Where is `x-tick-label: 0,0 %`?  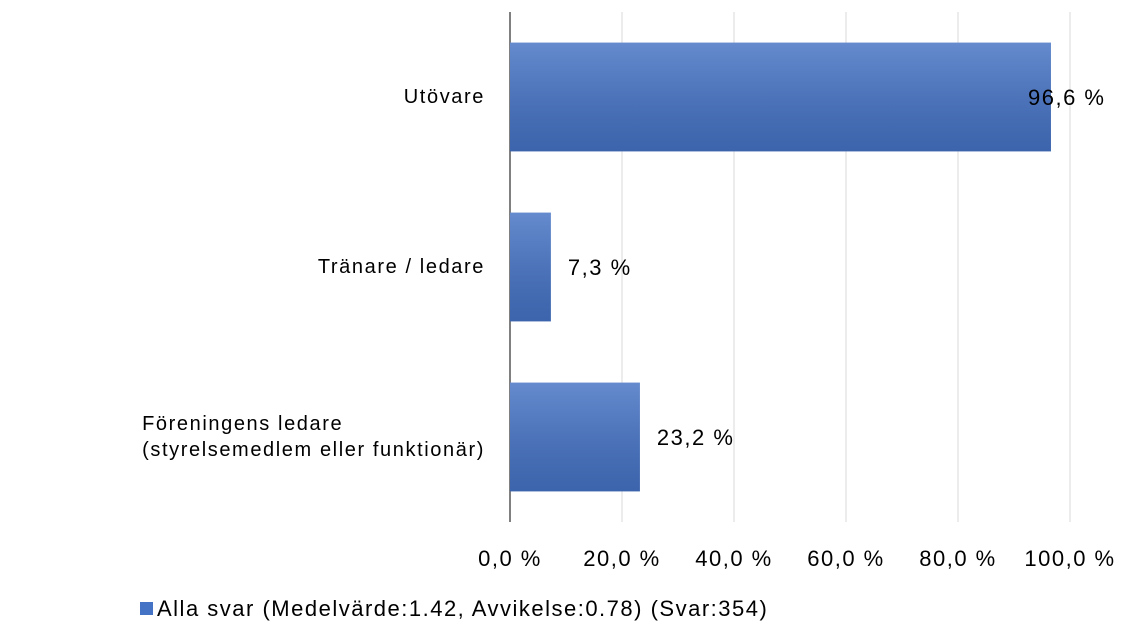
x-tick-label: 0,0 % is located at coordinates (510, 558).